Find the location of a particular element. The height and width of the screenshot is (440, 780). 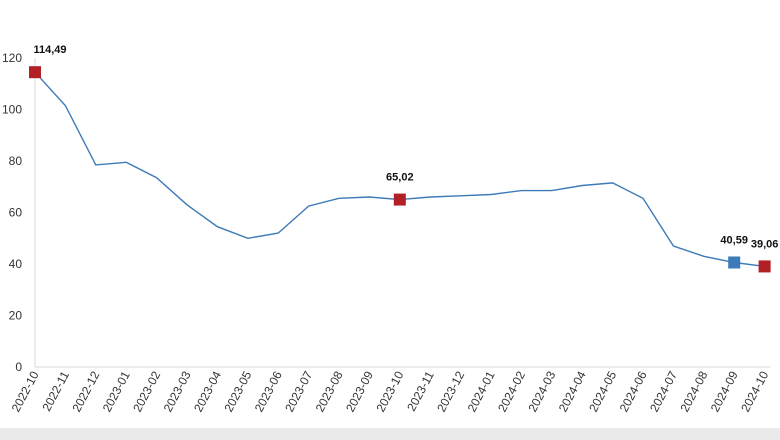

x-tick-label: 2023-07 is located at coordinates (298, 392).